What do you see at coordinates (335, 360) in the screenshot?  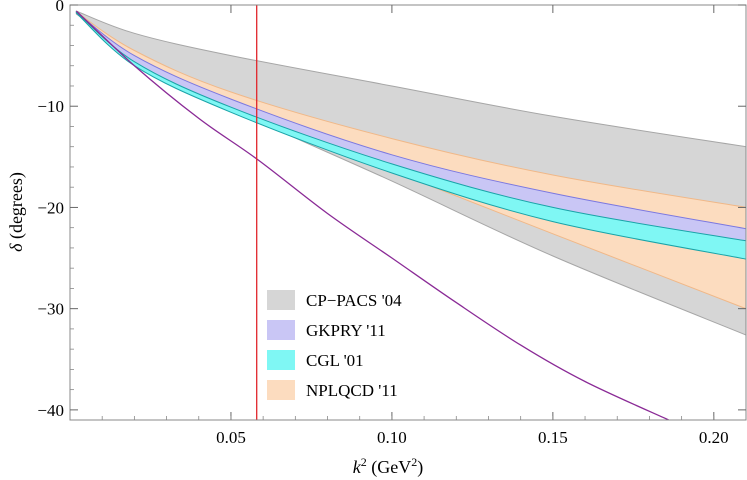 I see `legend-label-cgl: CGL '01` at bounding box center [335, 360].